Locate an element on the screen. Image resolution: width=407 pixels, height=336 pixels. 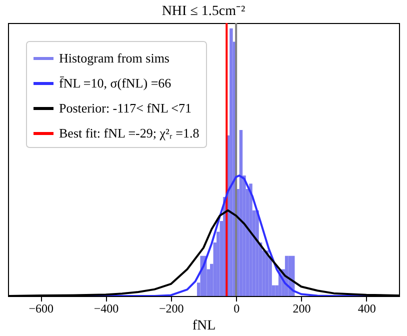
x-tick-label: 400 is located at coordinates (367, 309).